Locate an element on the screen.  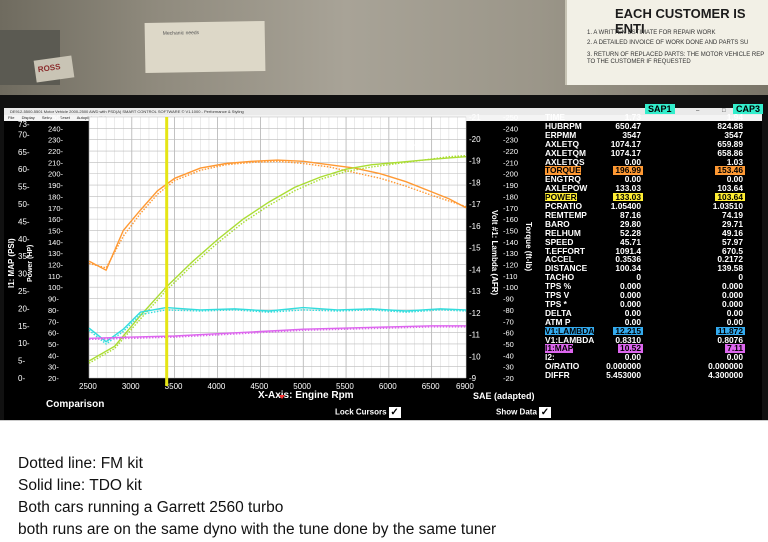
maximize-button: □ is located at coordinates (724, 111).